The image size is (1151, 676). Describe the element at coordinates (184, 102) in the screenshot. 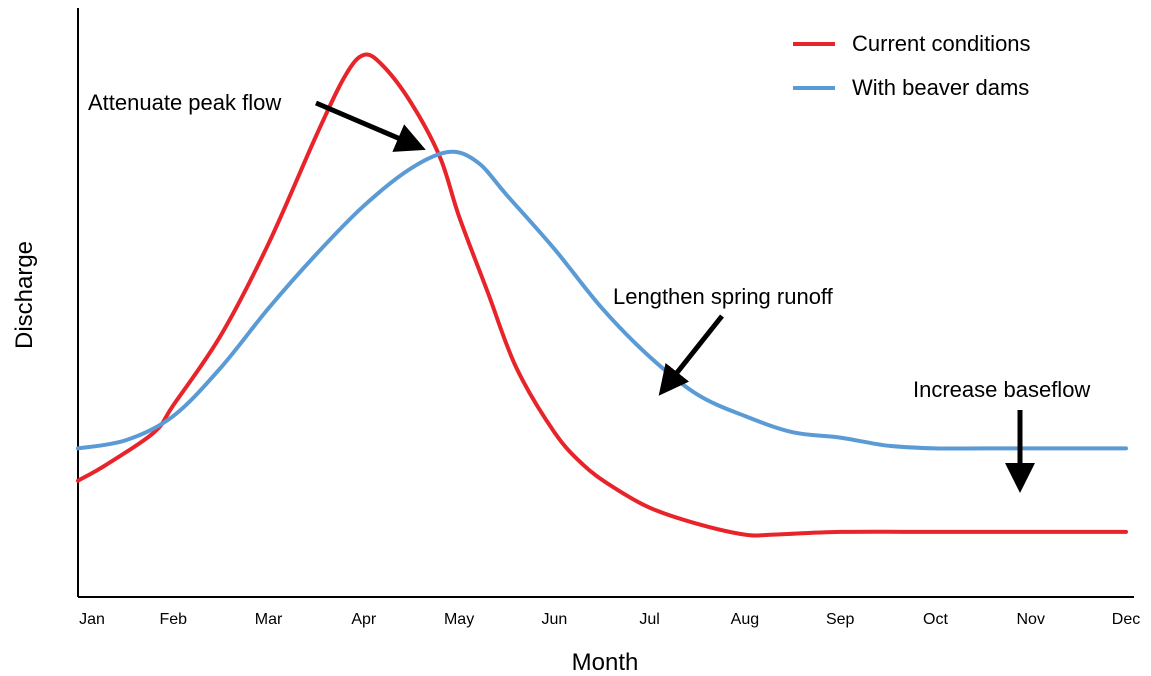

I see `annotation-peak-label: Attenuate peak flow` at that location.